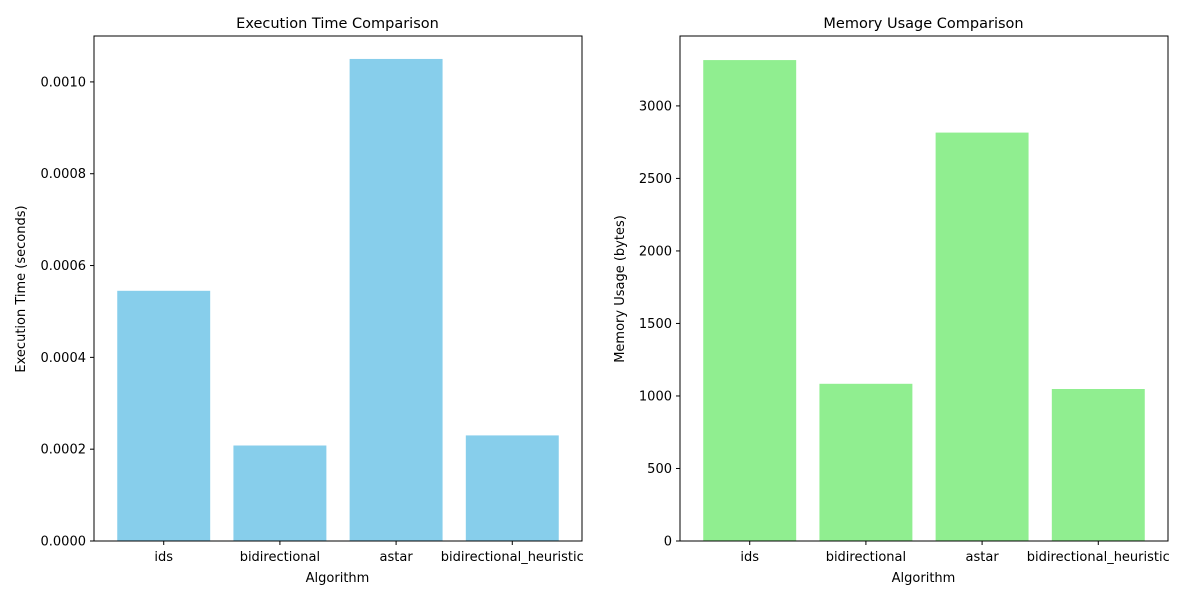  Describe the element at coordinates (64, 542) in the screenshot. I see `execution-time-y-tick-label: 0.0000` at that location.